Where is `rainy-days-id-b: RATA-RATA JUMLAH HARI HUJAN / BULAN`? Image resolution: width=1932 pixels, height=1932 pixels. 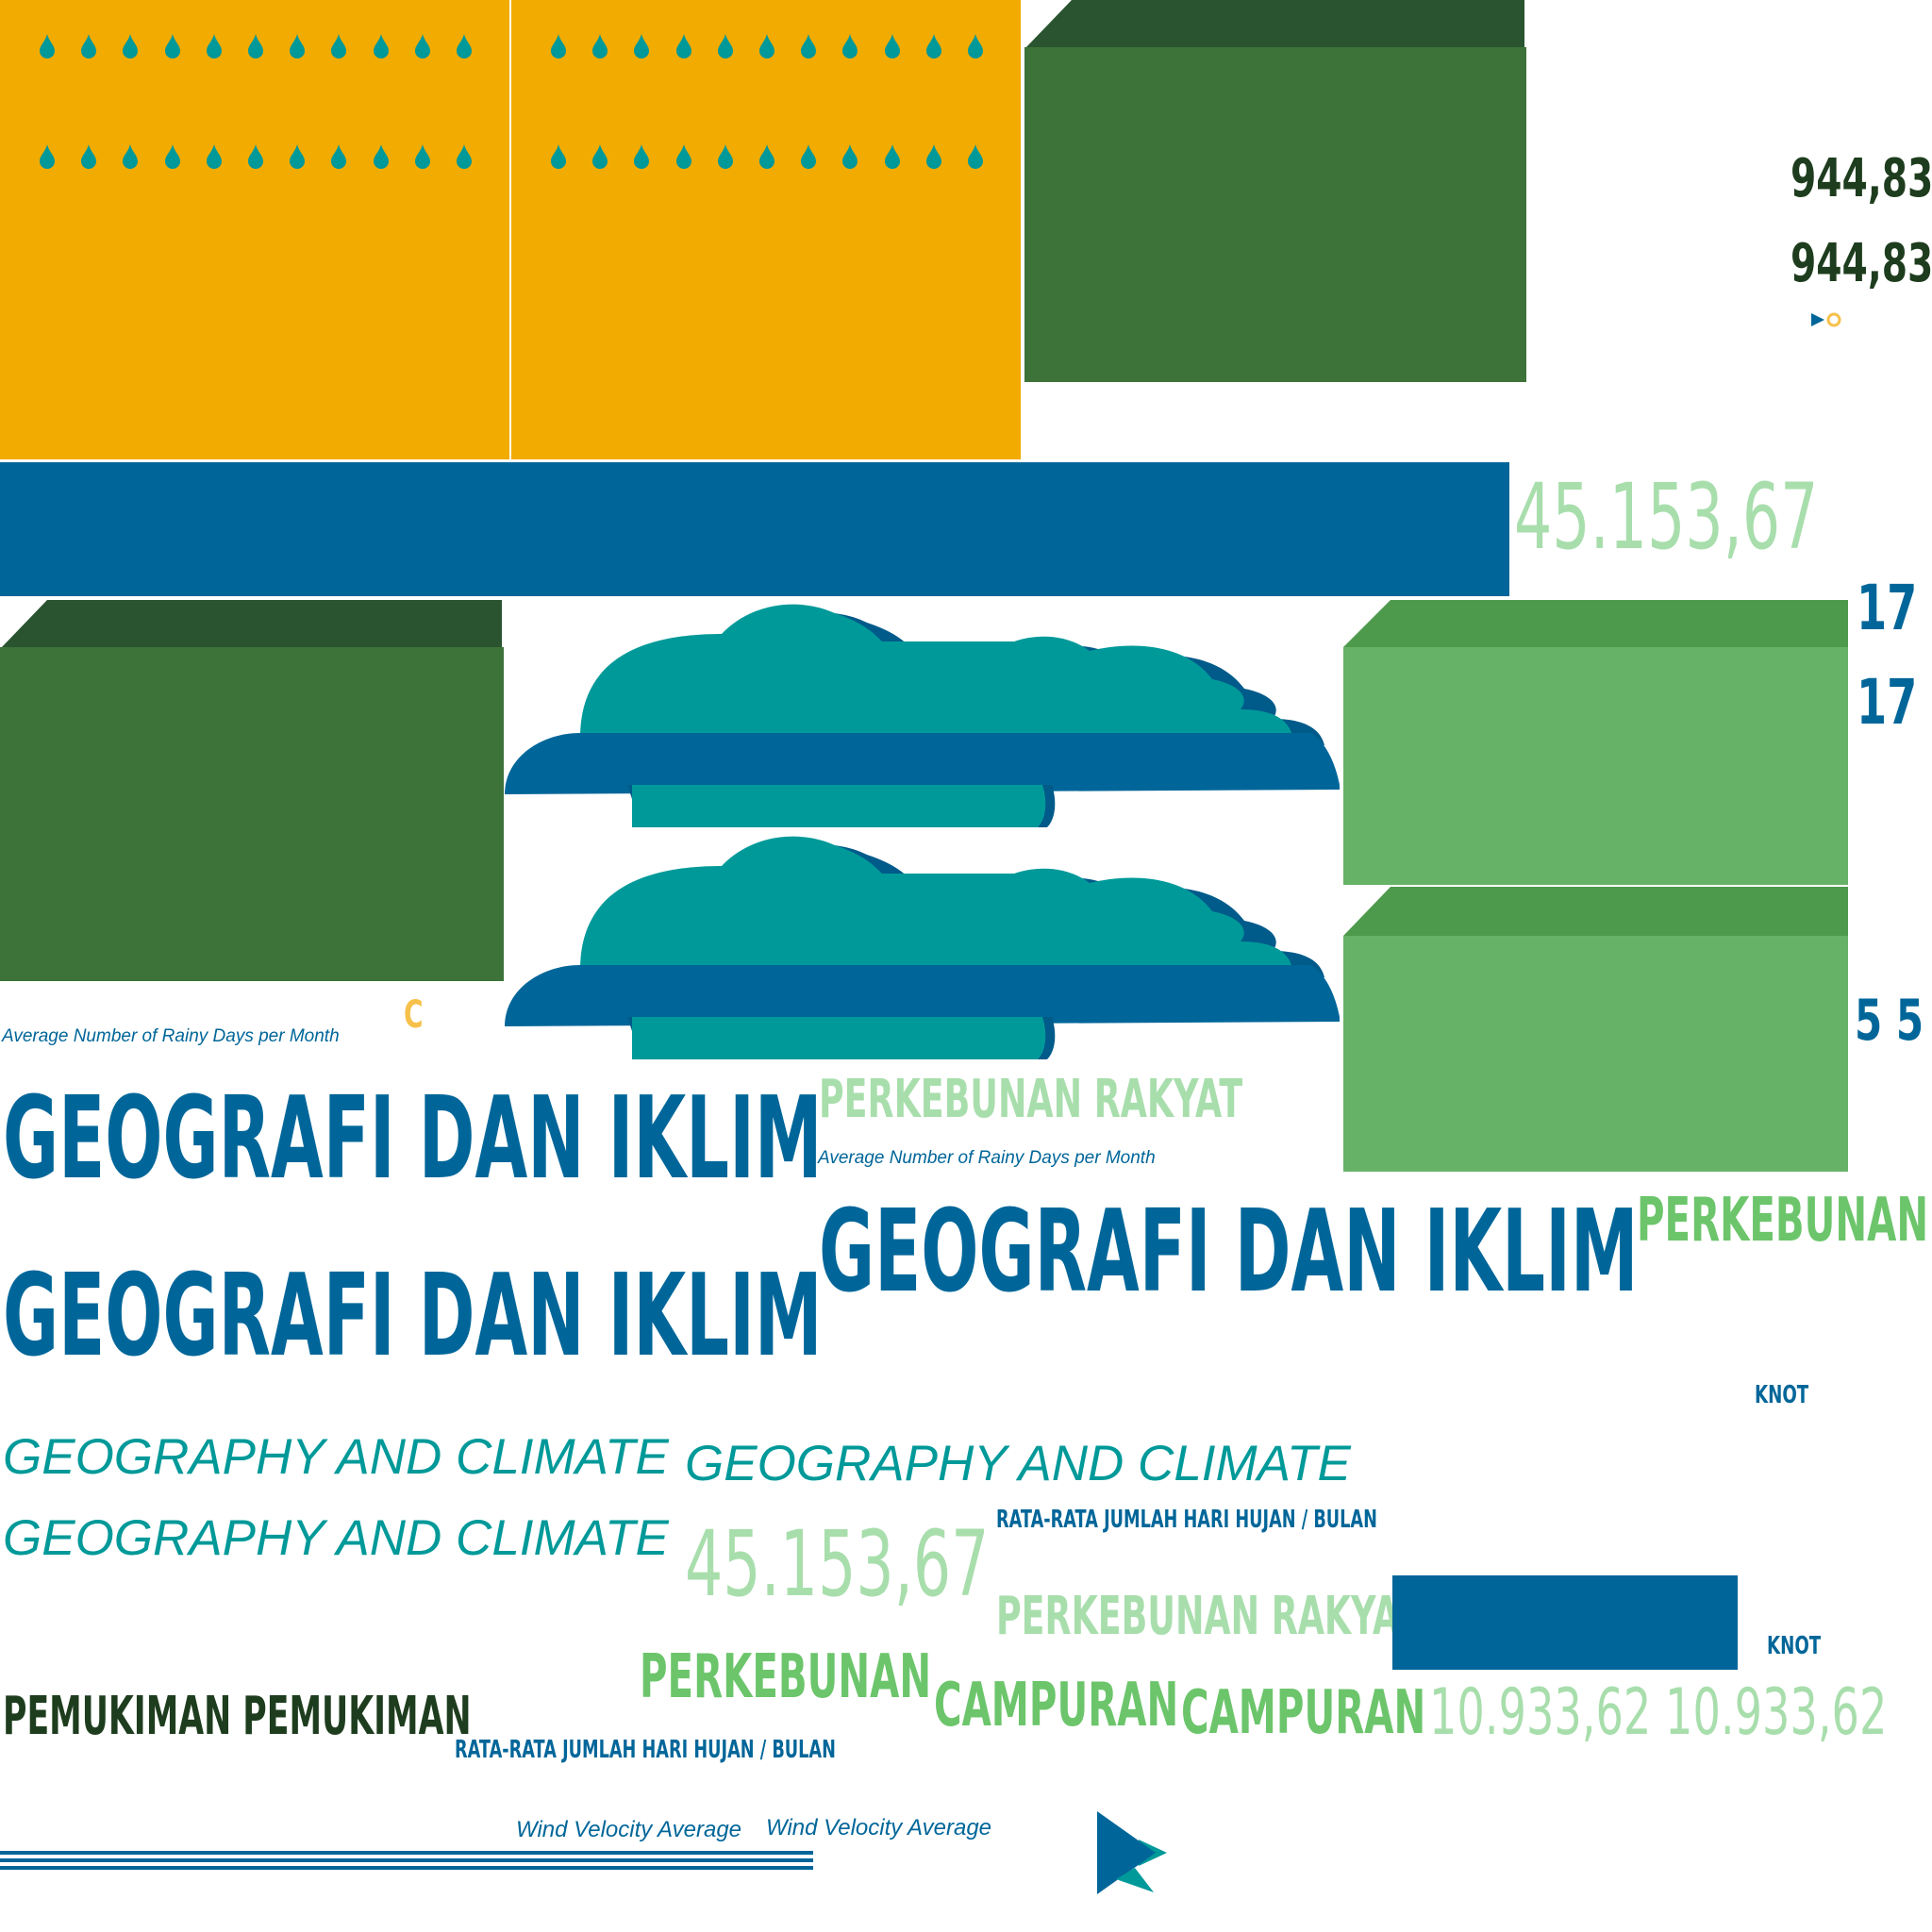 rainy-days-id-b: RATA-RATA JUMLAH HARI HUJAN / BULAN is located at coordinates (645, 1750).